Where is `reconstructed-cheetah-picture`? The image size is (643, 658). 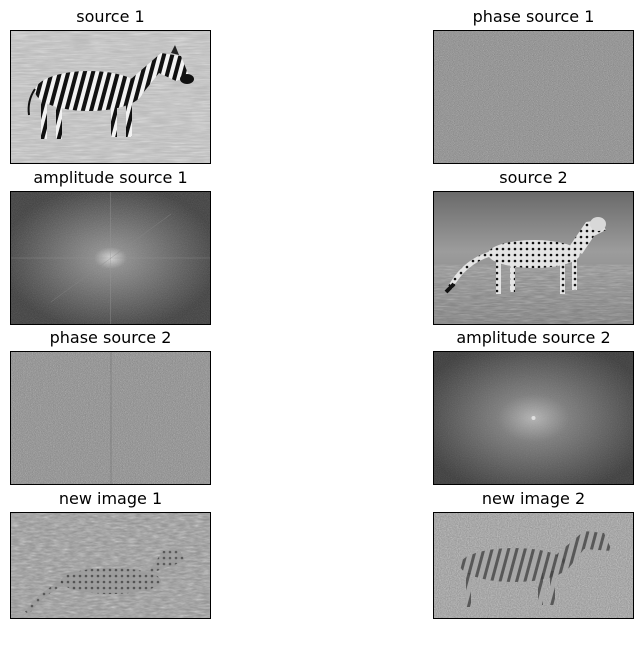 reconstructed-cheetah-picture is located at coordinates (110, 565).